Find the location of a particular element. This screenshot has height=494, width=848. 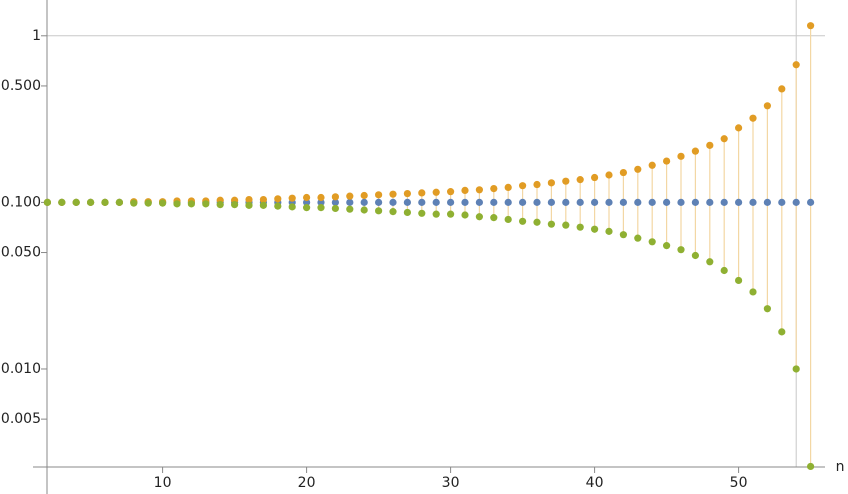

x-tick-label: 50 is located at coordinates (739, 483).